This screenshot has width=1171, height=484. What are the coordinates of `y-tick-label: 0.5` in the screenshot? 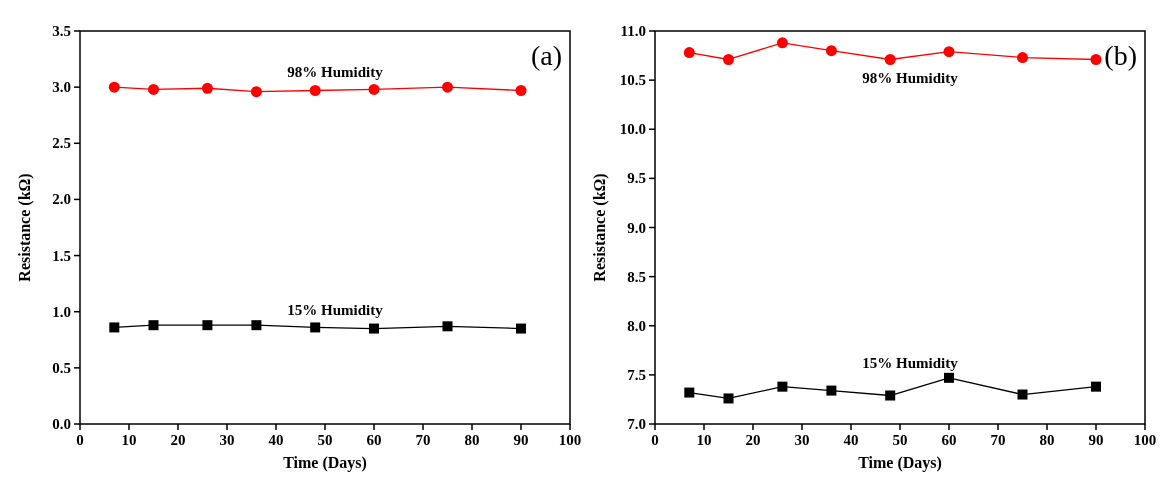 It's located at (61, 367).